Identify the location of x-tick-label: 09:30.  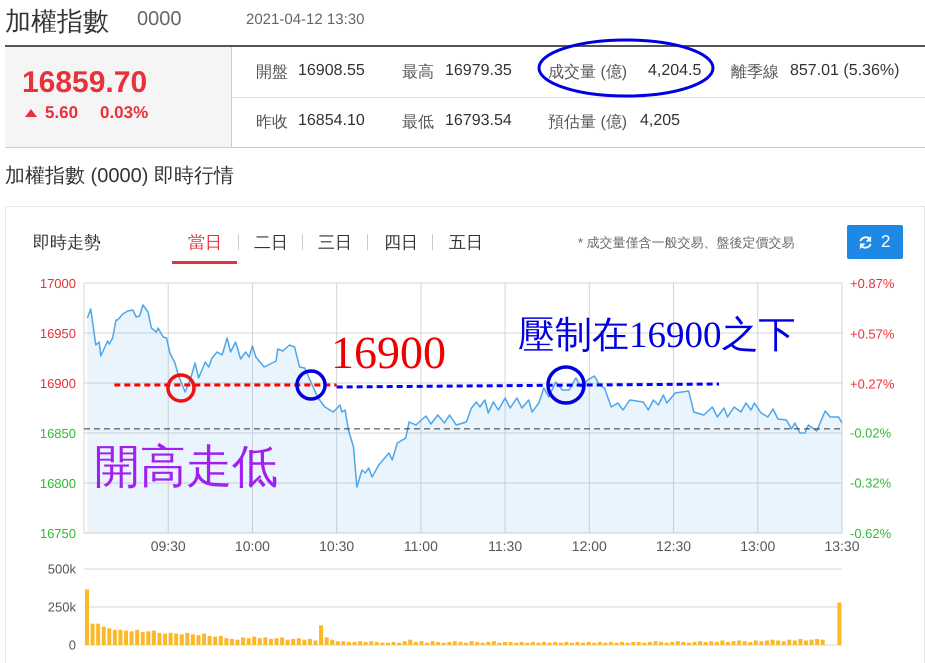
(168, 546).